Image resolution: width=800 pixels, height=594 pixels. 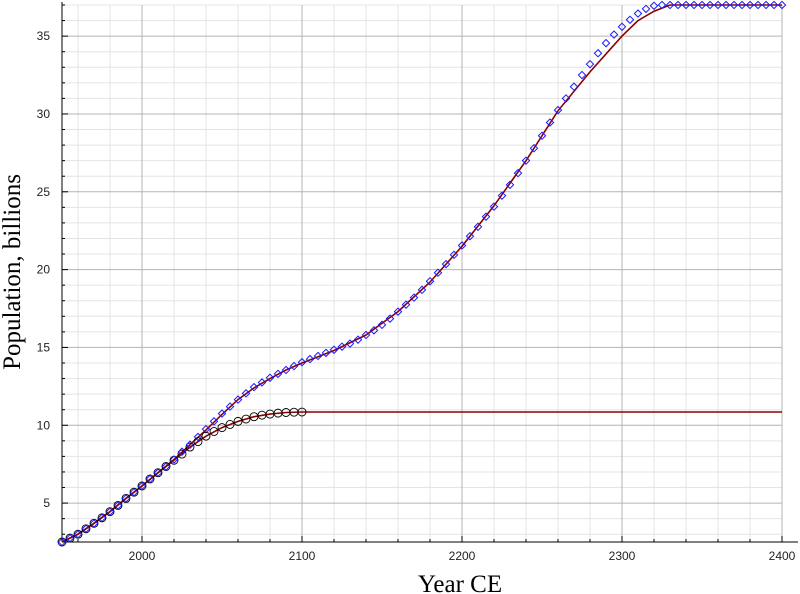 I want to click on y-axis-title: Population, billions, so click(x=13, y=272).